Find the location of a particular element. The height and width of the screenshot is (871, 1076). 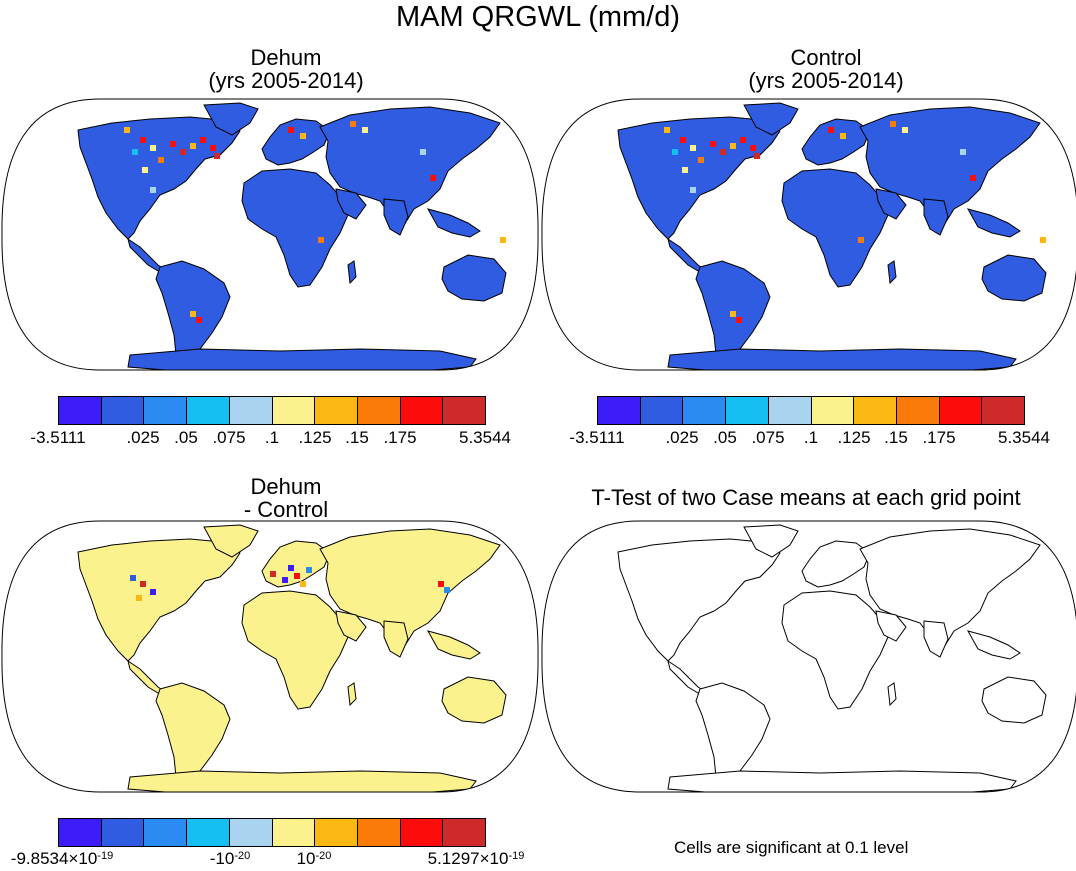

panel-title-control: Control (yrs 2005-2014) is located at coordinates (826, 69).